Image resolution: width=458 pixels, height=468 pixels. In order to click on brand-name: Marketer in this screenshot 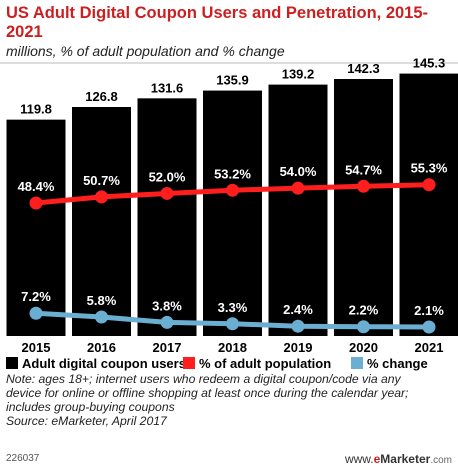, I will do `click(405, 459)`.